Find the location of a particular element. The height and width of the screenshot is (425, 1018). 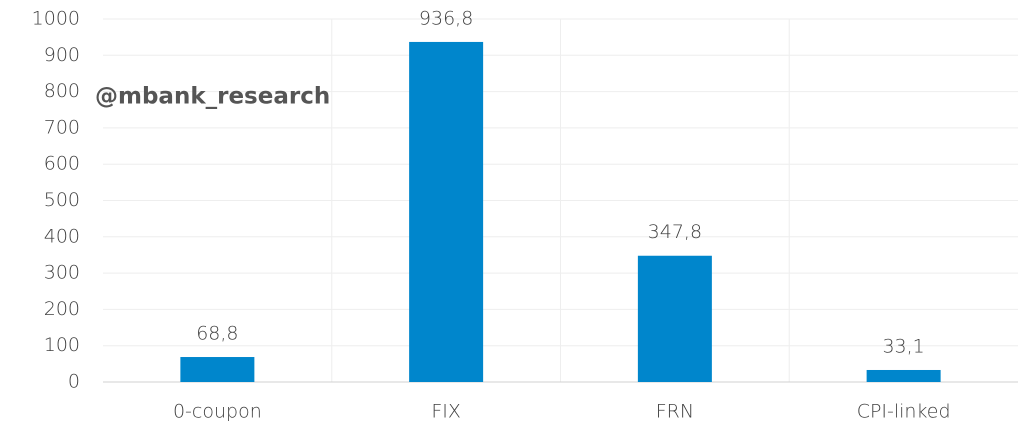

y-tick-label: 1000 is located at coordinates (56, 19).